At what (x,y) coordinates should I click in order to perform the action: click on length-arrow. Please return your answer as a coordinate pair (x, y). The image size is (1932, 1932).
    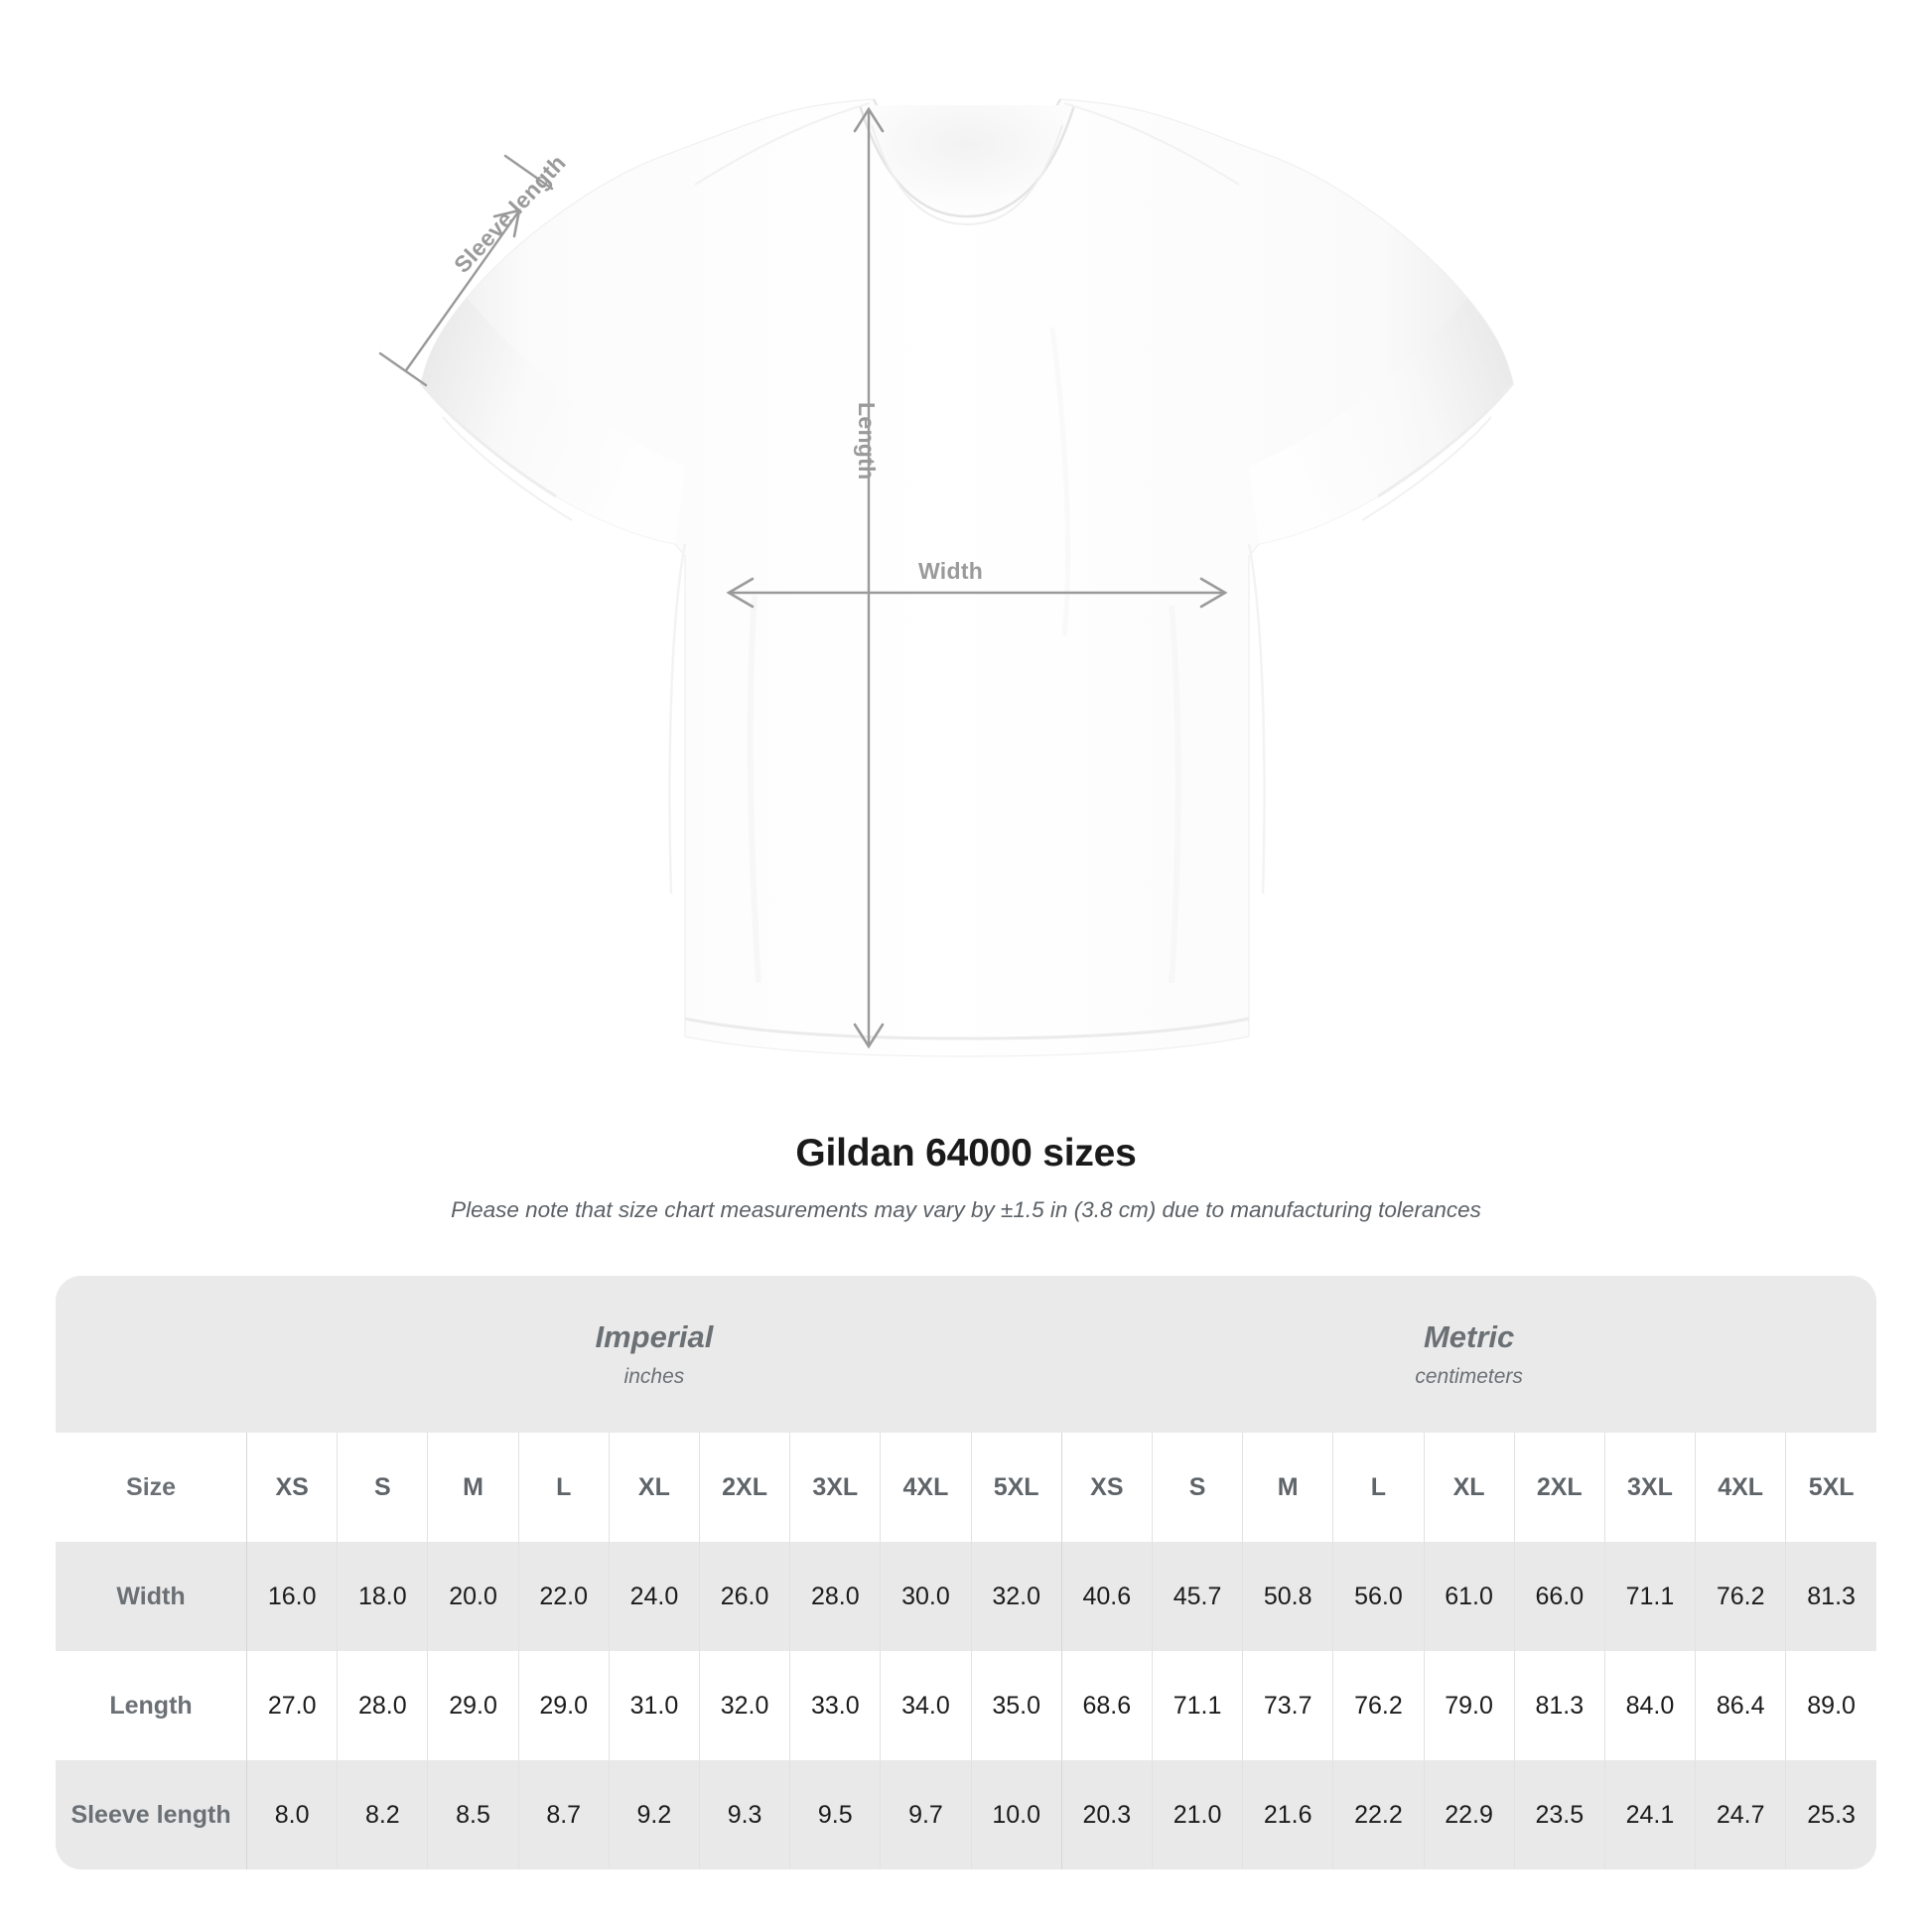
    Looking at the image, I should click on (869, 577).